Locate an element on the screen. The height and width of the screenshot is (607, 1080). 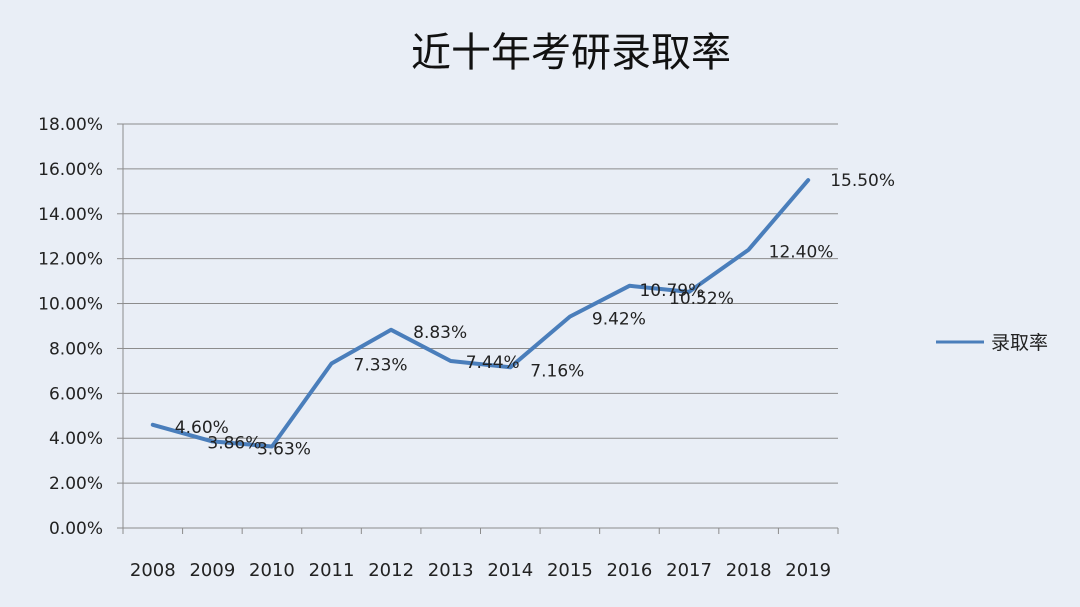
x-tick-label: 2013 is located at coordinates (451, 570).